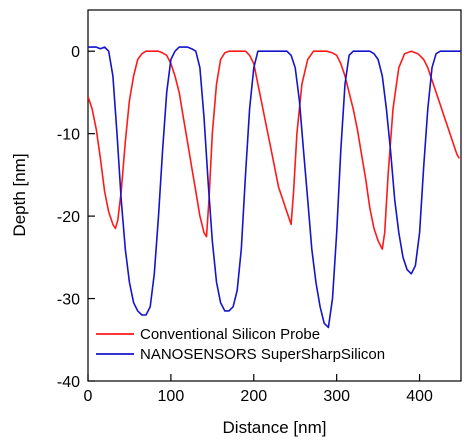 This screenshot has height=445, width=468. Describe the element at coordinates (419, 396) in the screenshot. I see `x-tick-label: 400` at that location.